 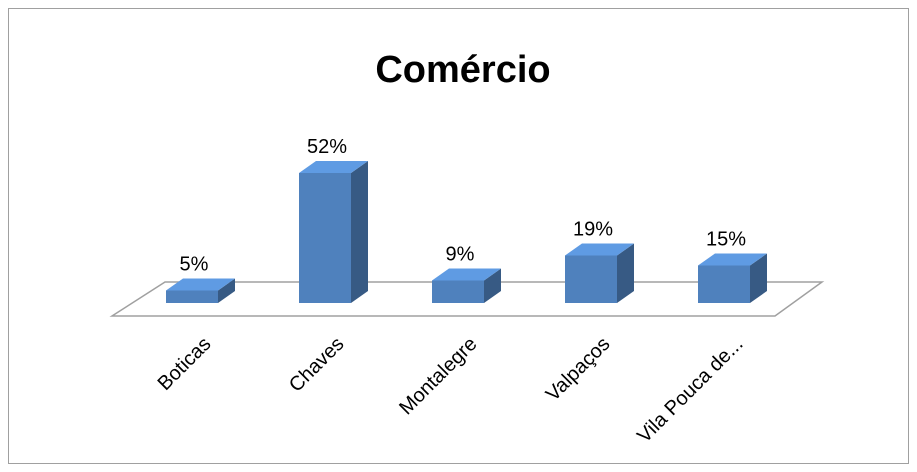 I want to click on chart-title: Comércio, so click(x=462, y=70).